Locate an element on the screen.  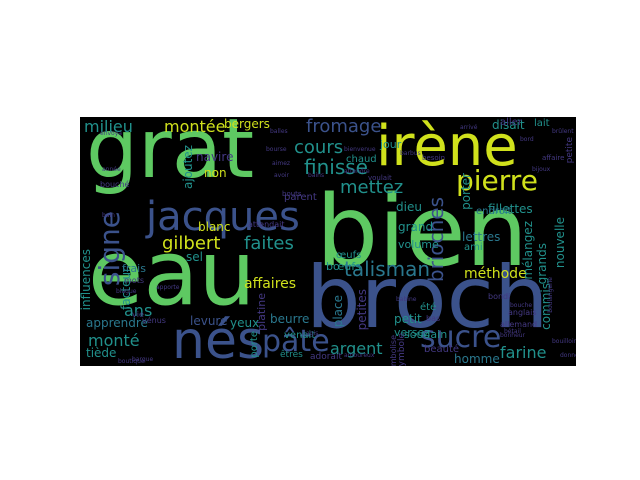
word-93: amoureux is located at coordinates (359, 355).